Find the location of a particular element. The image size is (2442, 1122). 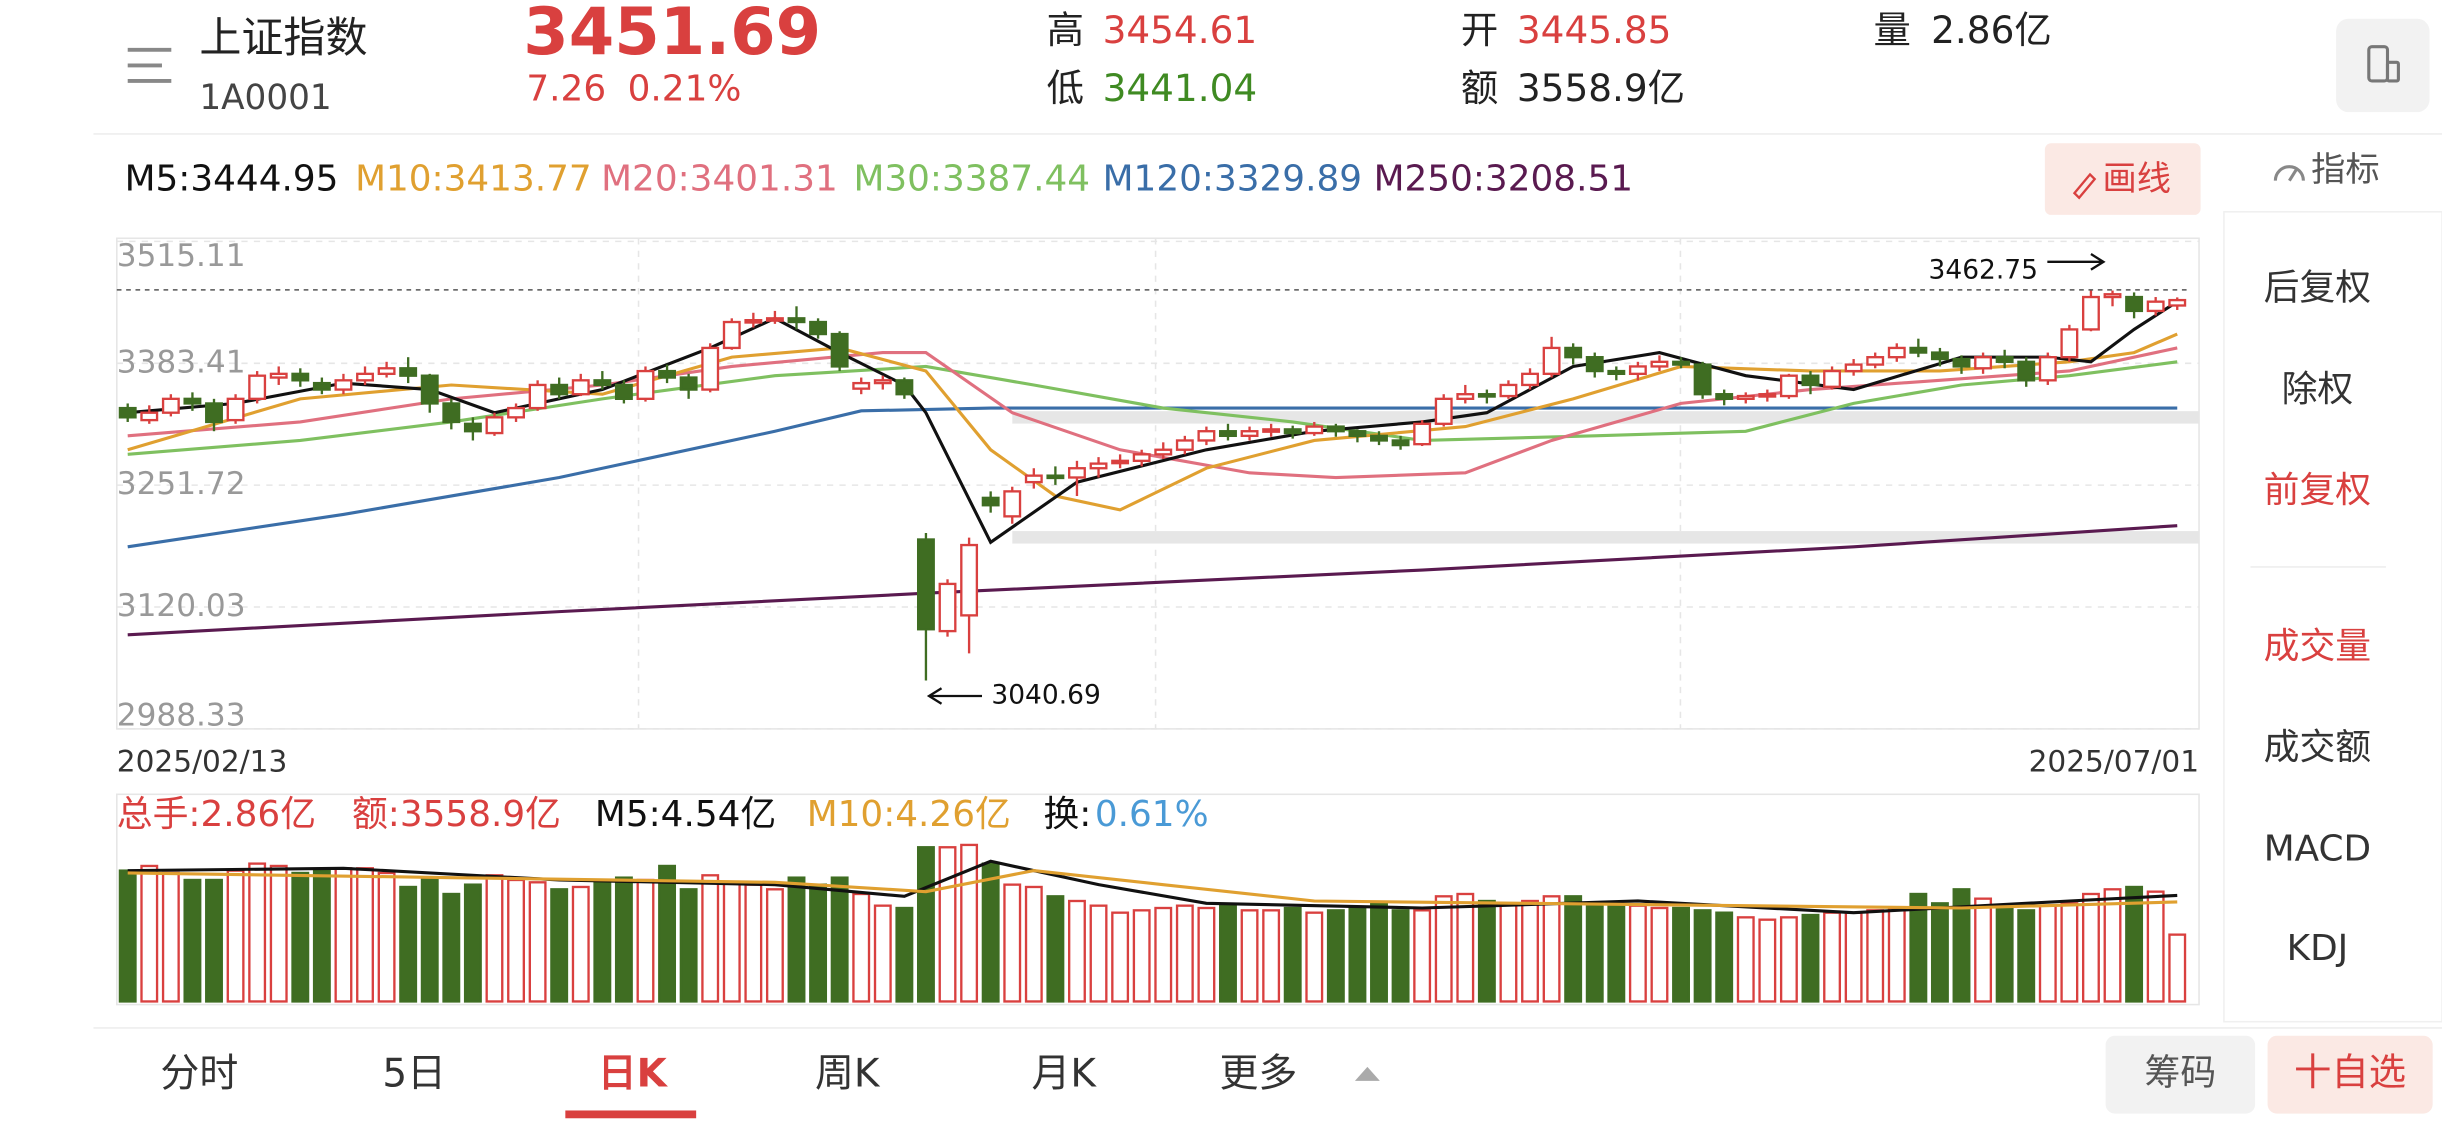

volume-legend: 总手:2.86亿 is located at coordinates (216, 814).